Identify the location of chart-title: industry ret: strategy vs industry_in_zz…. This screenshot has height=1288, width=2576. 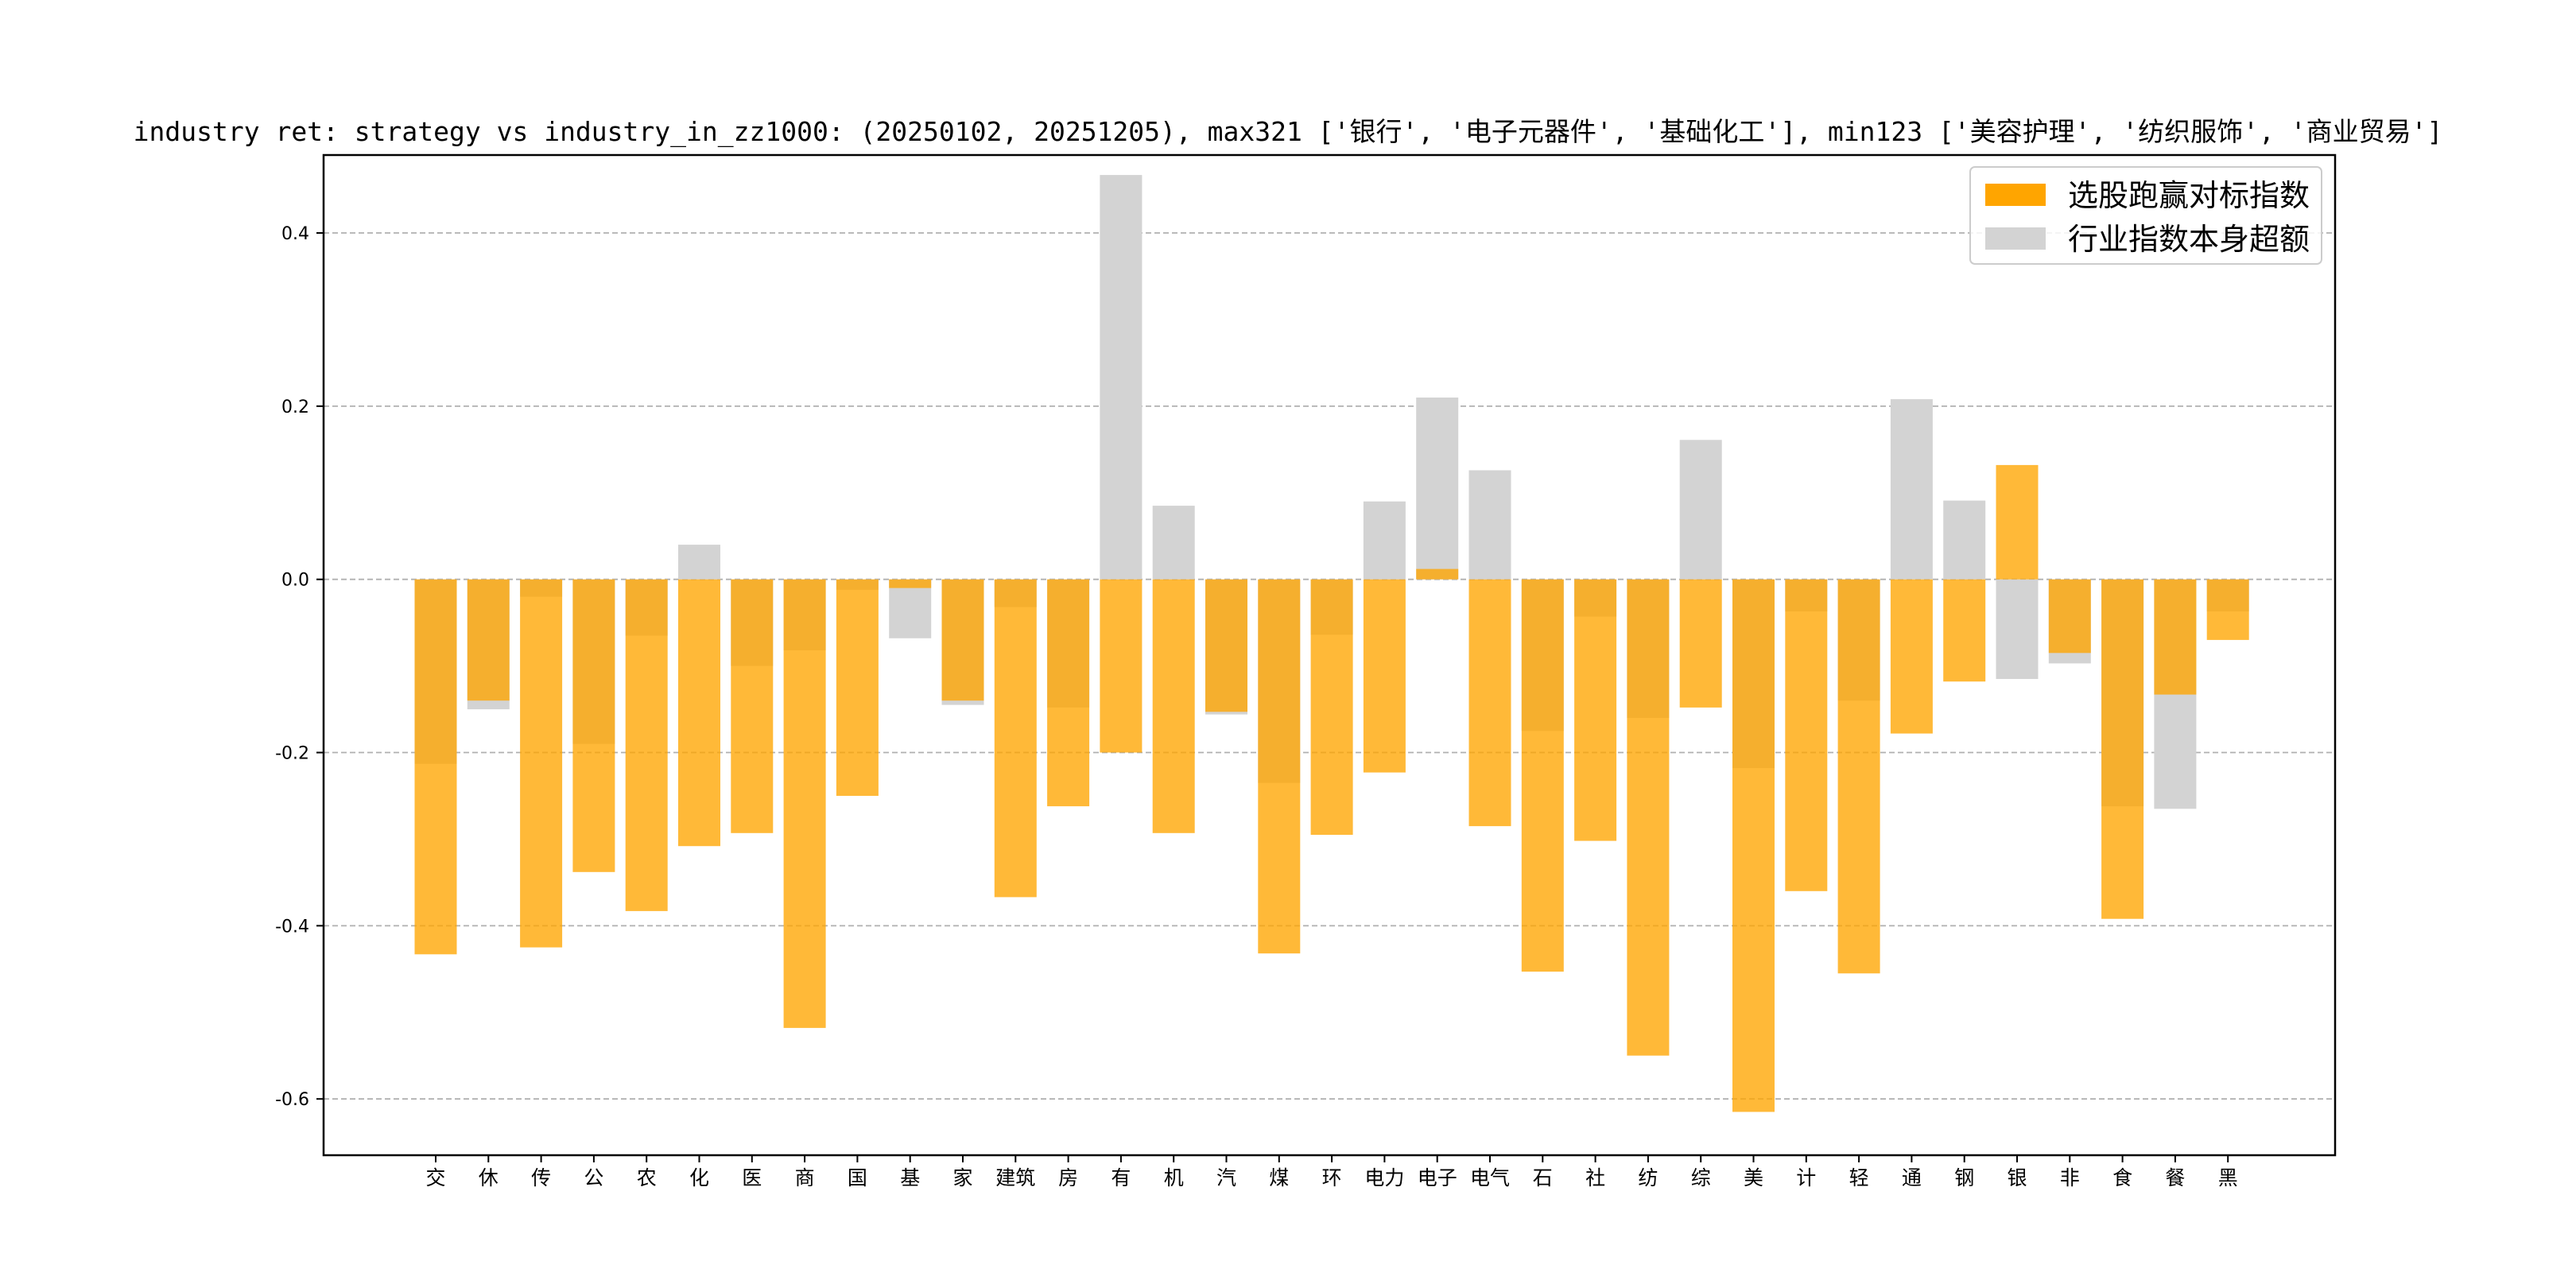
(1289, 132).